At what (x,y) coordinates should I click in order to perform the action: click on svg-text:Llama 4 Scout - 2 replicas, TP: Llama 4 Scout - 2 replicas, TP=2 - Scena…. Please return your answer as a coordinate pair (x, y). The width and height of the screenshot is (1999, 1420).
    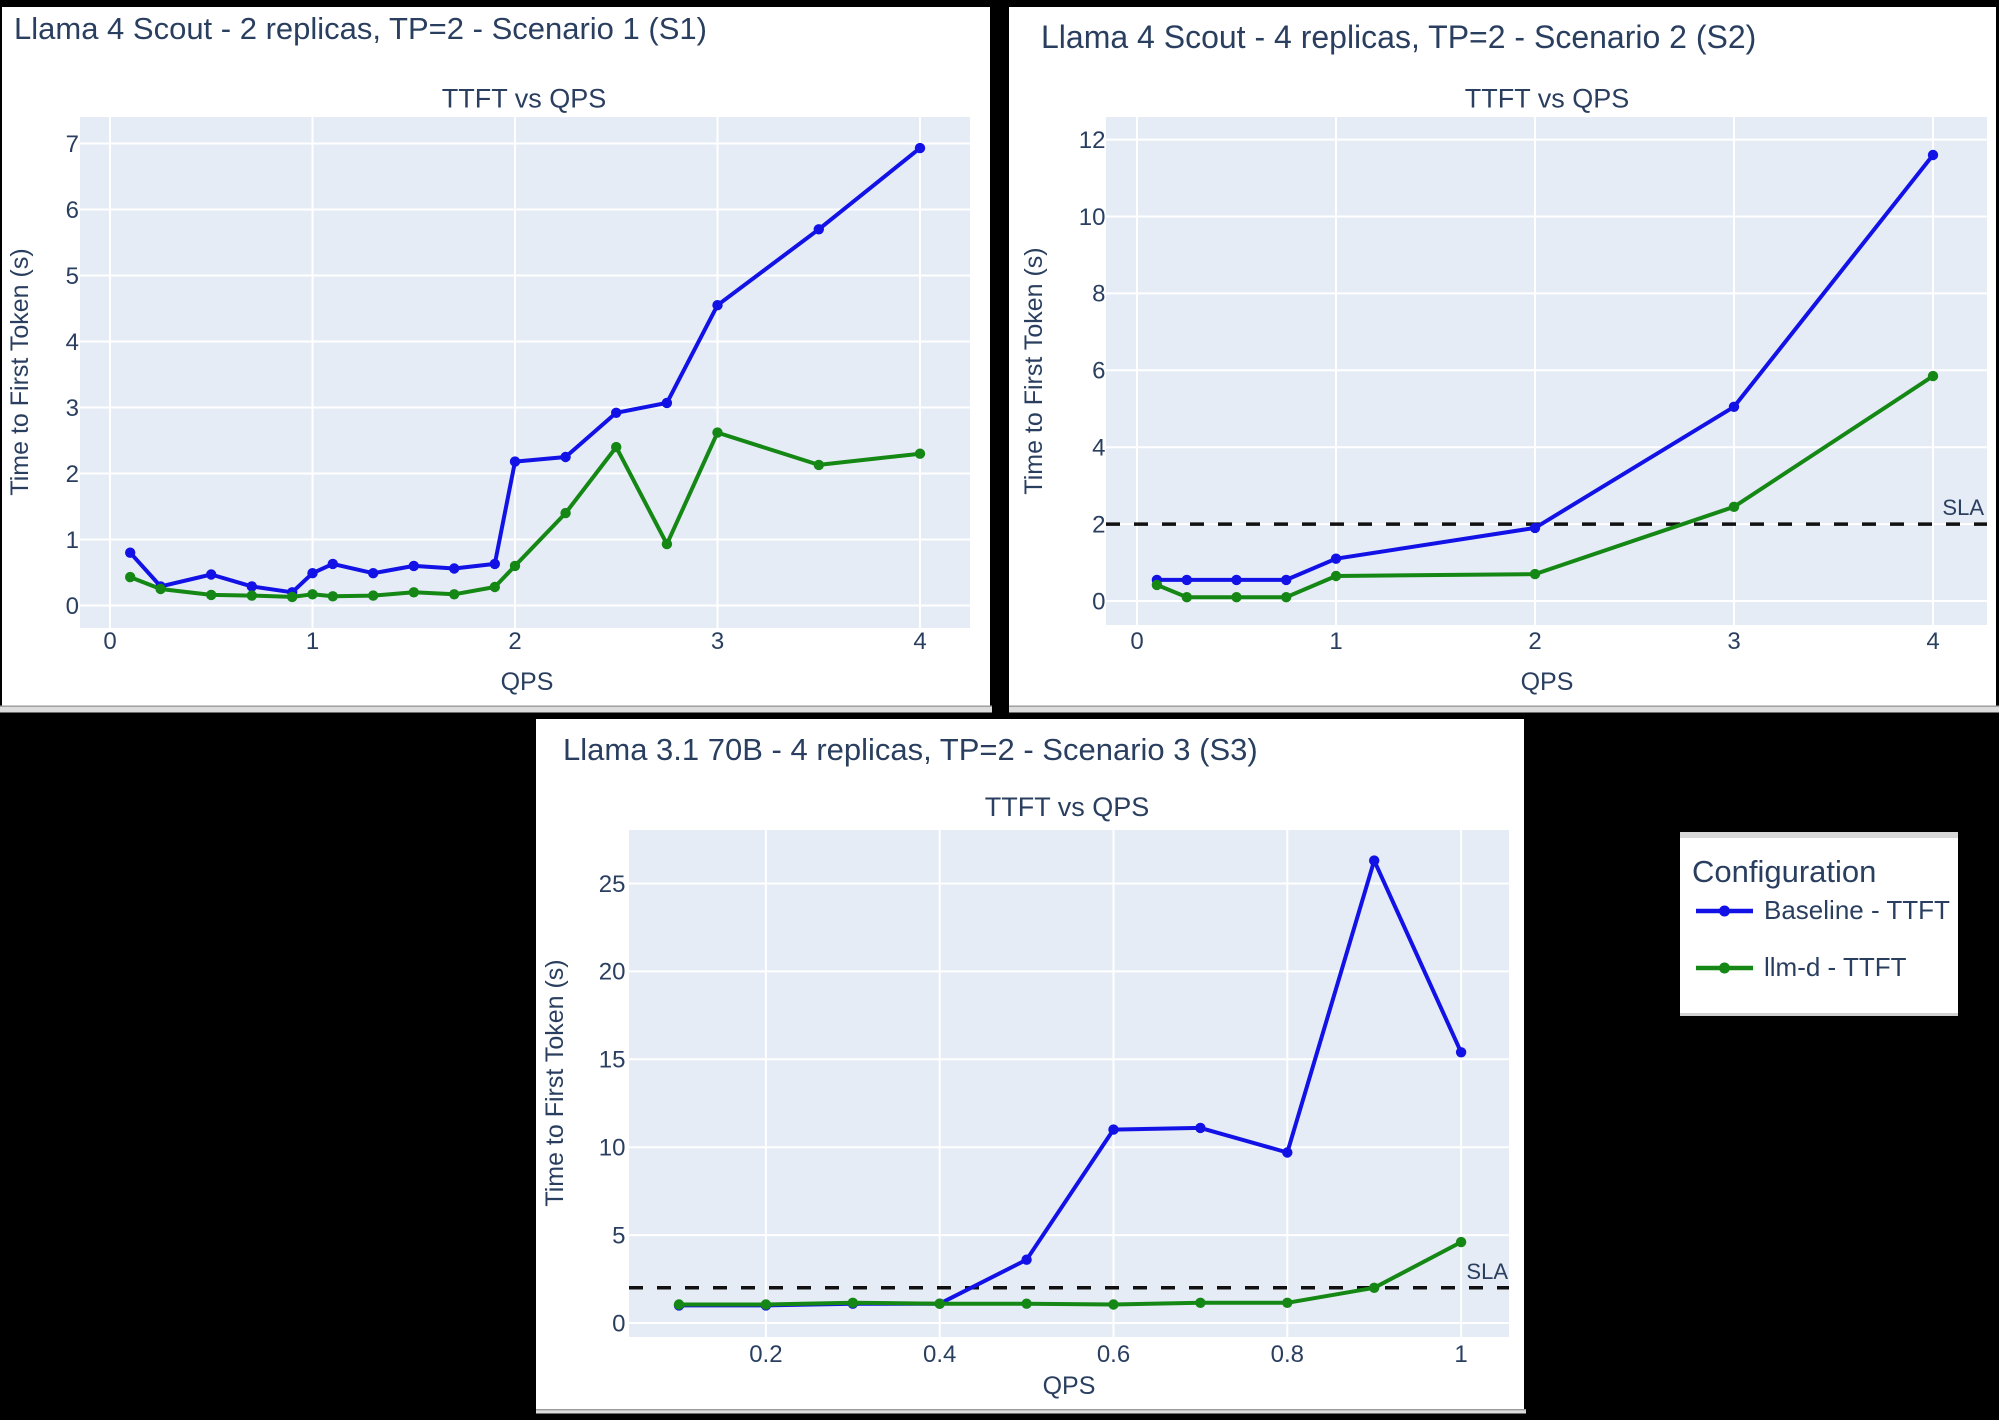
    Looking at the image, I should click on (360, 28).